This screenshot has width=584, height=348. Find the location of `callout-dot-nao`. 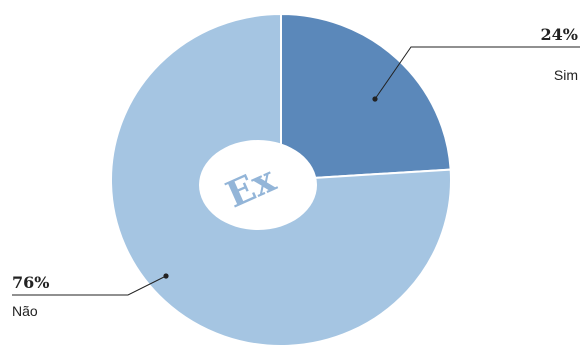

callout-dot-nao is located at coordinates (166, 276).